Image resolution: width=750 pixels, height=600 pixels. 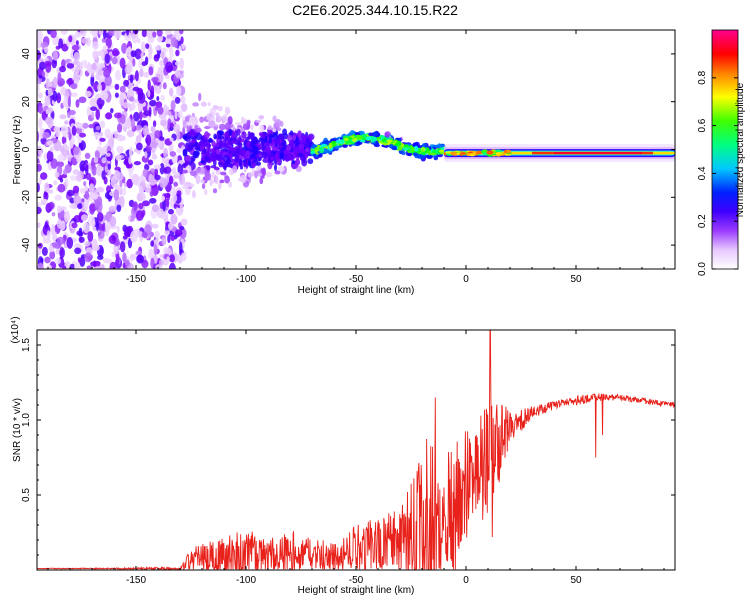 What do you see at coordinates (246, 580) in the screenshot?
I see `x-tick-label: -100` at bounding box center [246, 580].